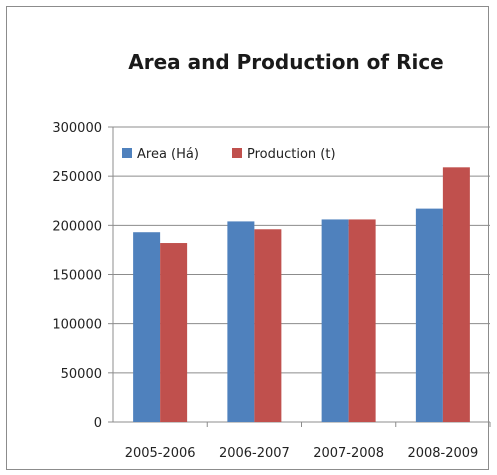  I want to click on y-tick-label: 150000, so click(77, 276).